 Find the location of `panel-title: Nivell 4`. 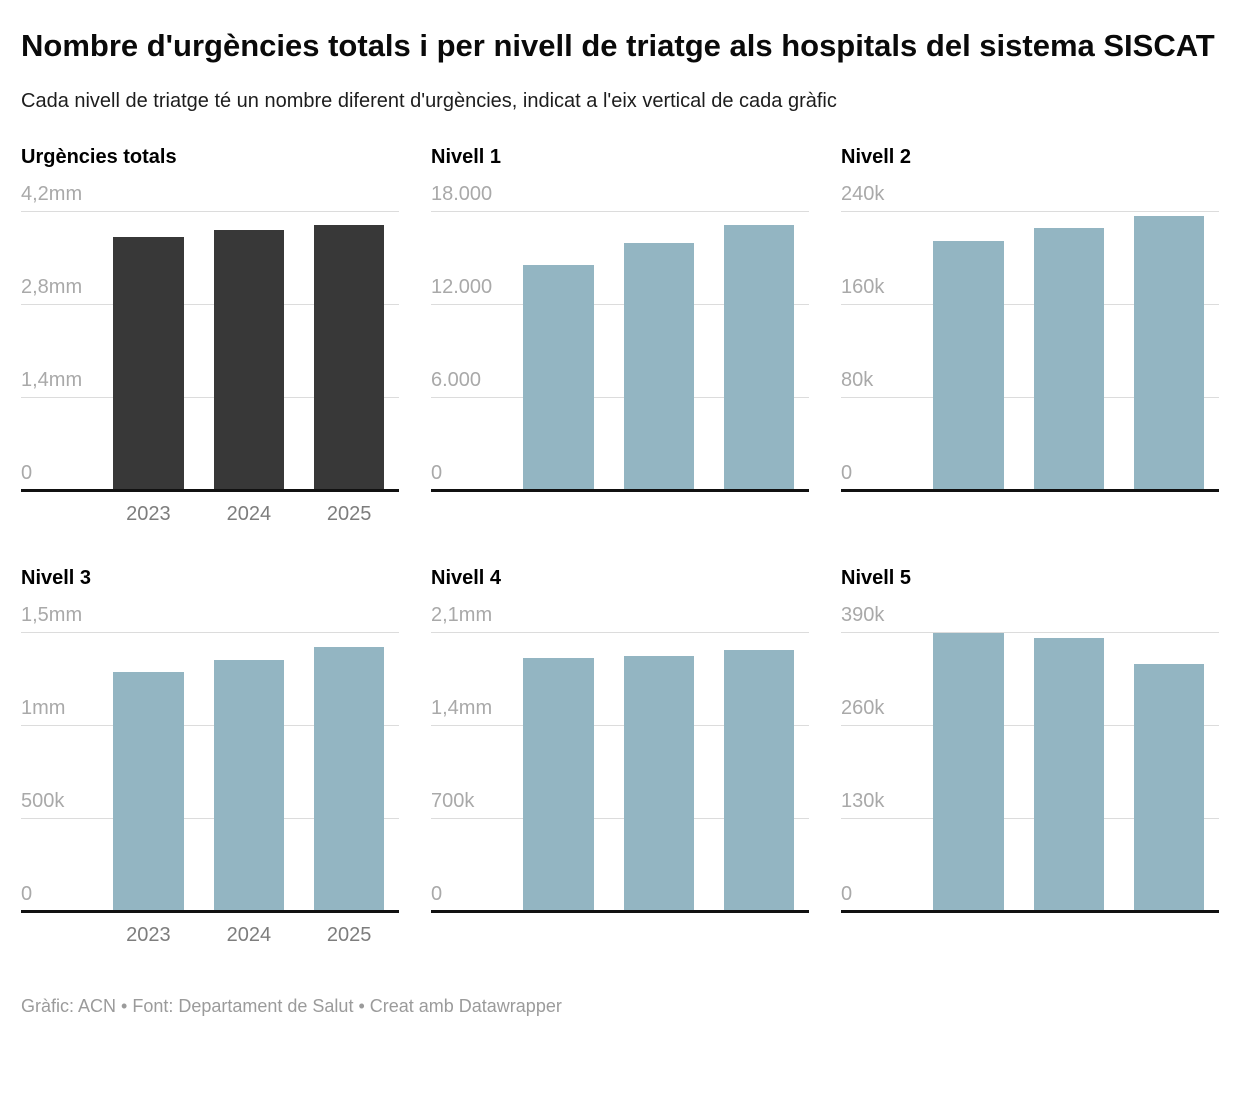

panel-title: Nivell 4 is located at coordinates (466, 578).